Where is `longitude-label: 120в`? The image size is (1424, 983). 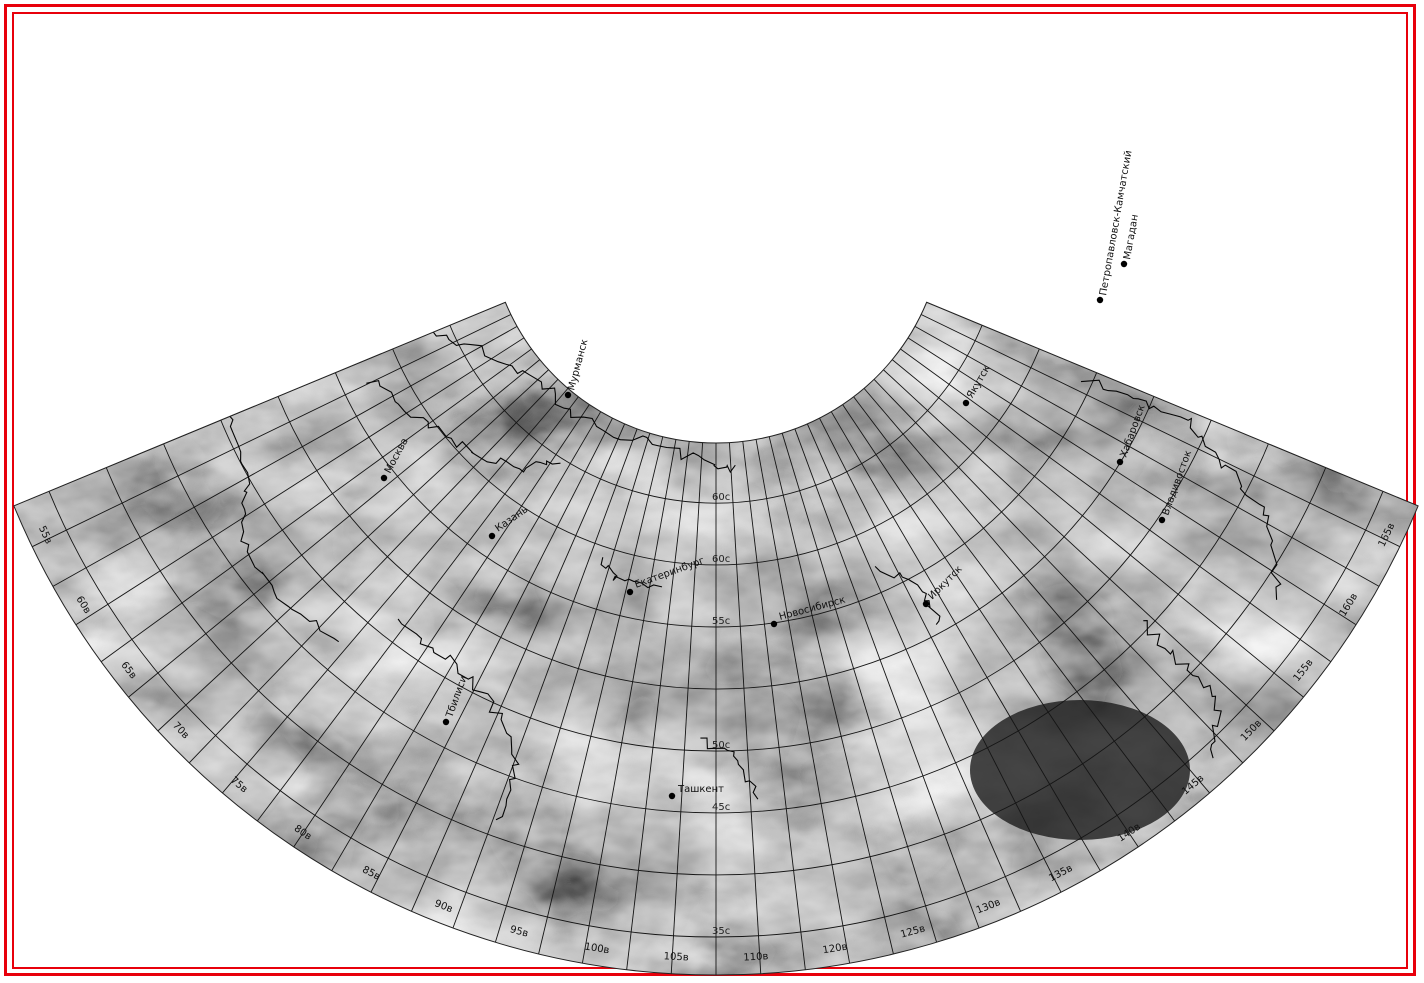
longitude-label: 120в is located at coordinates (835, 948).